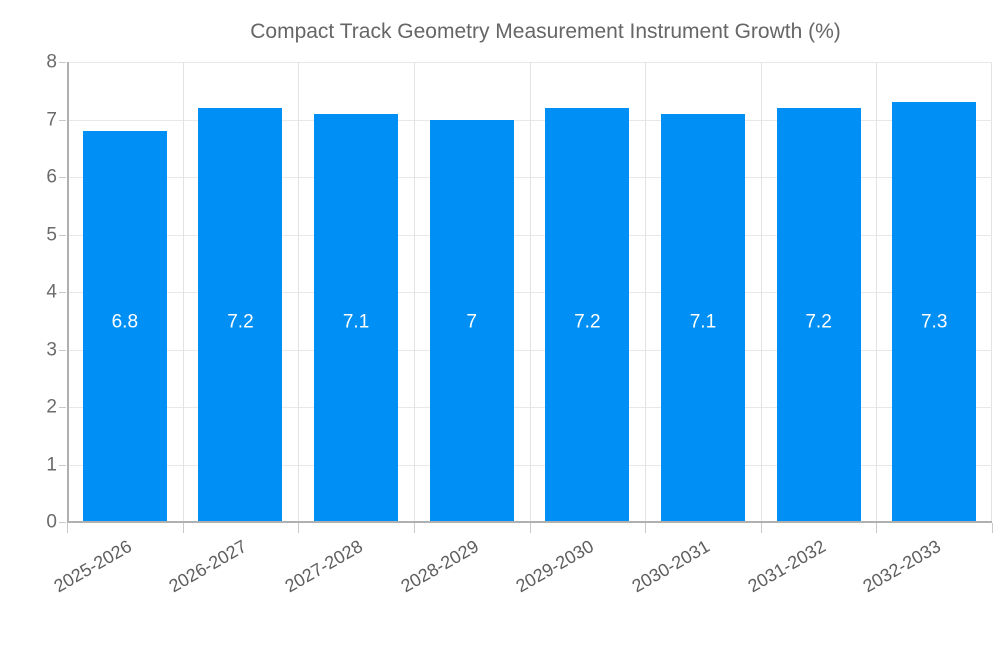 This screenshot has width=1000, height=654. I want to click on y-axis-tick-label: 8, so click(51, 62).